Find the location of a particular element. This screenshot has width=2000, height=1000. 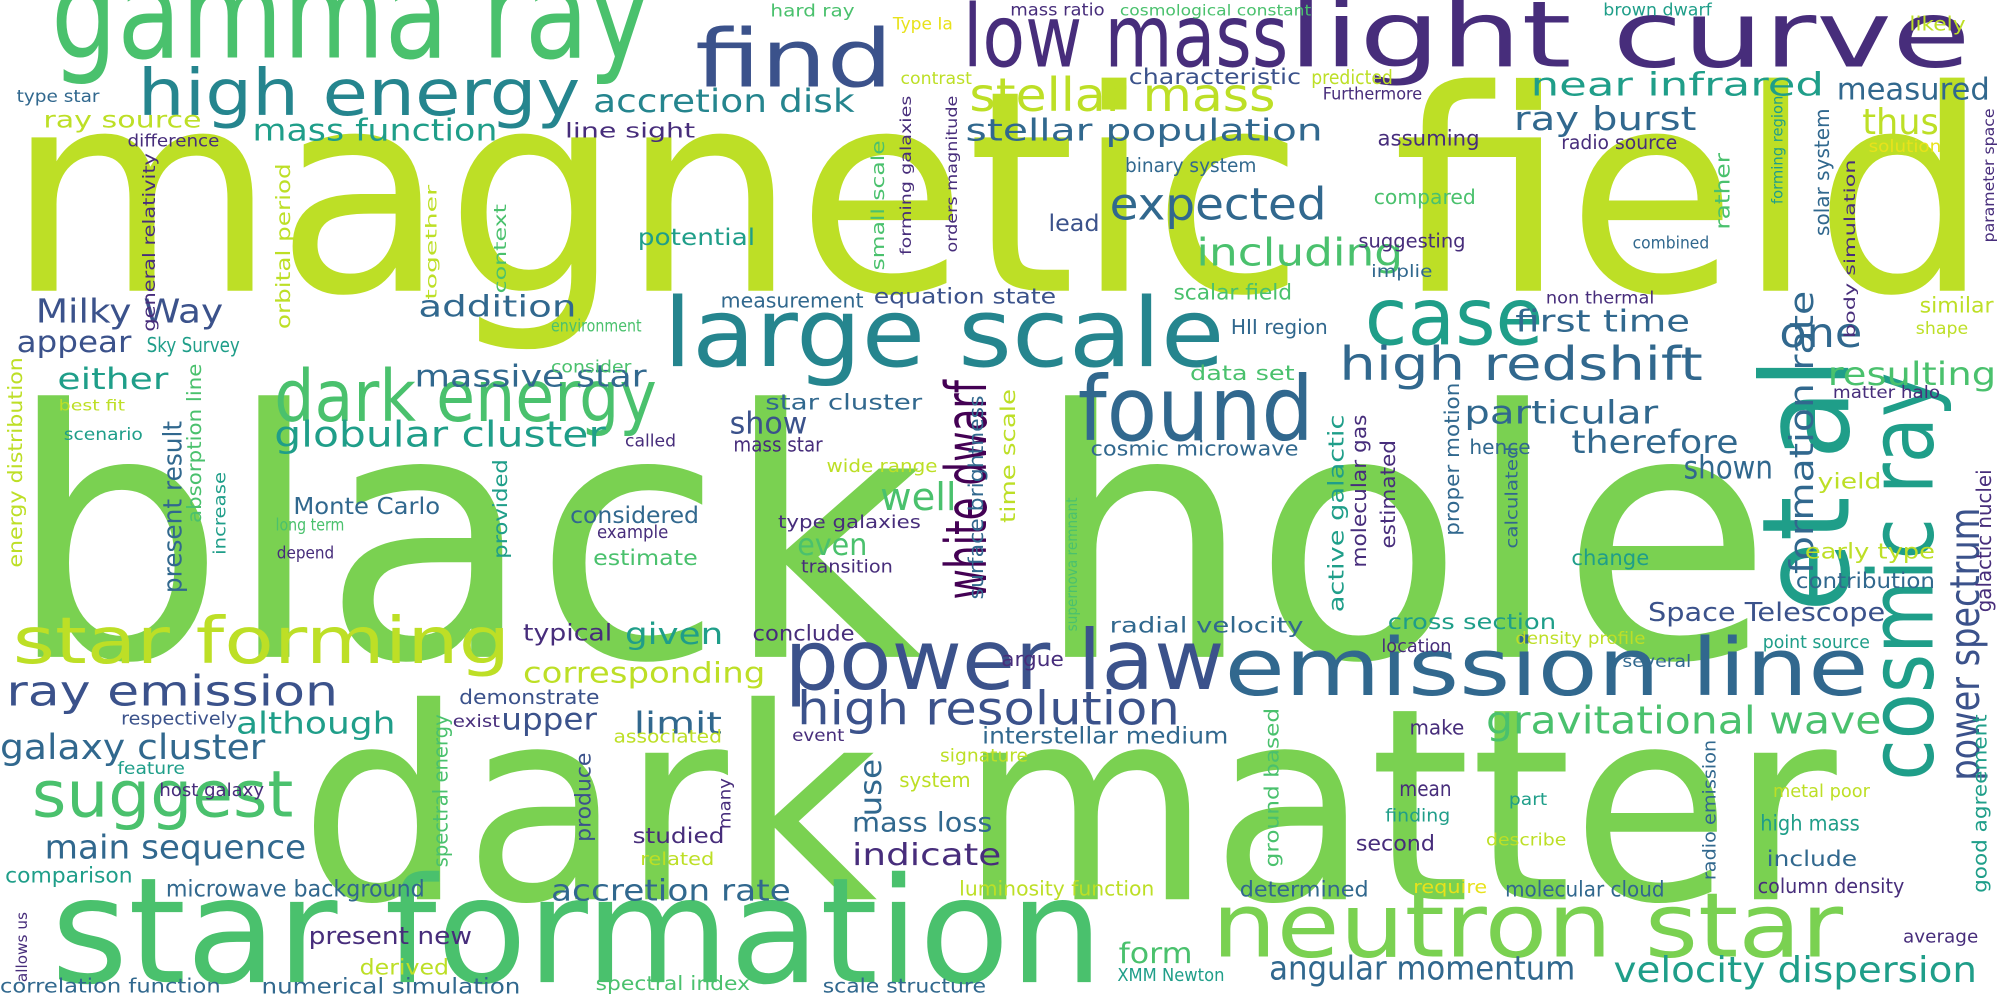

word: exist is located at coordinates (477, 721).